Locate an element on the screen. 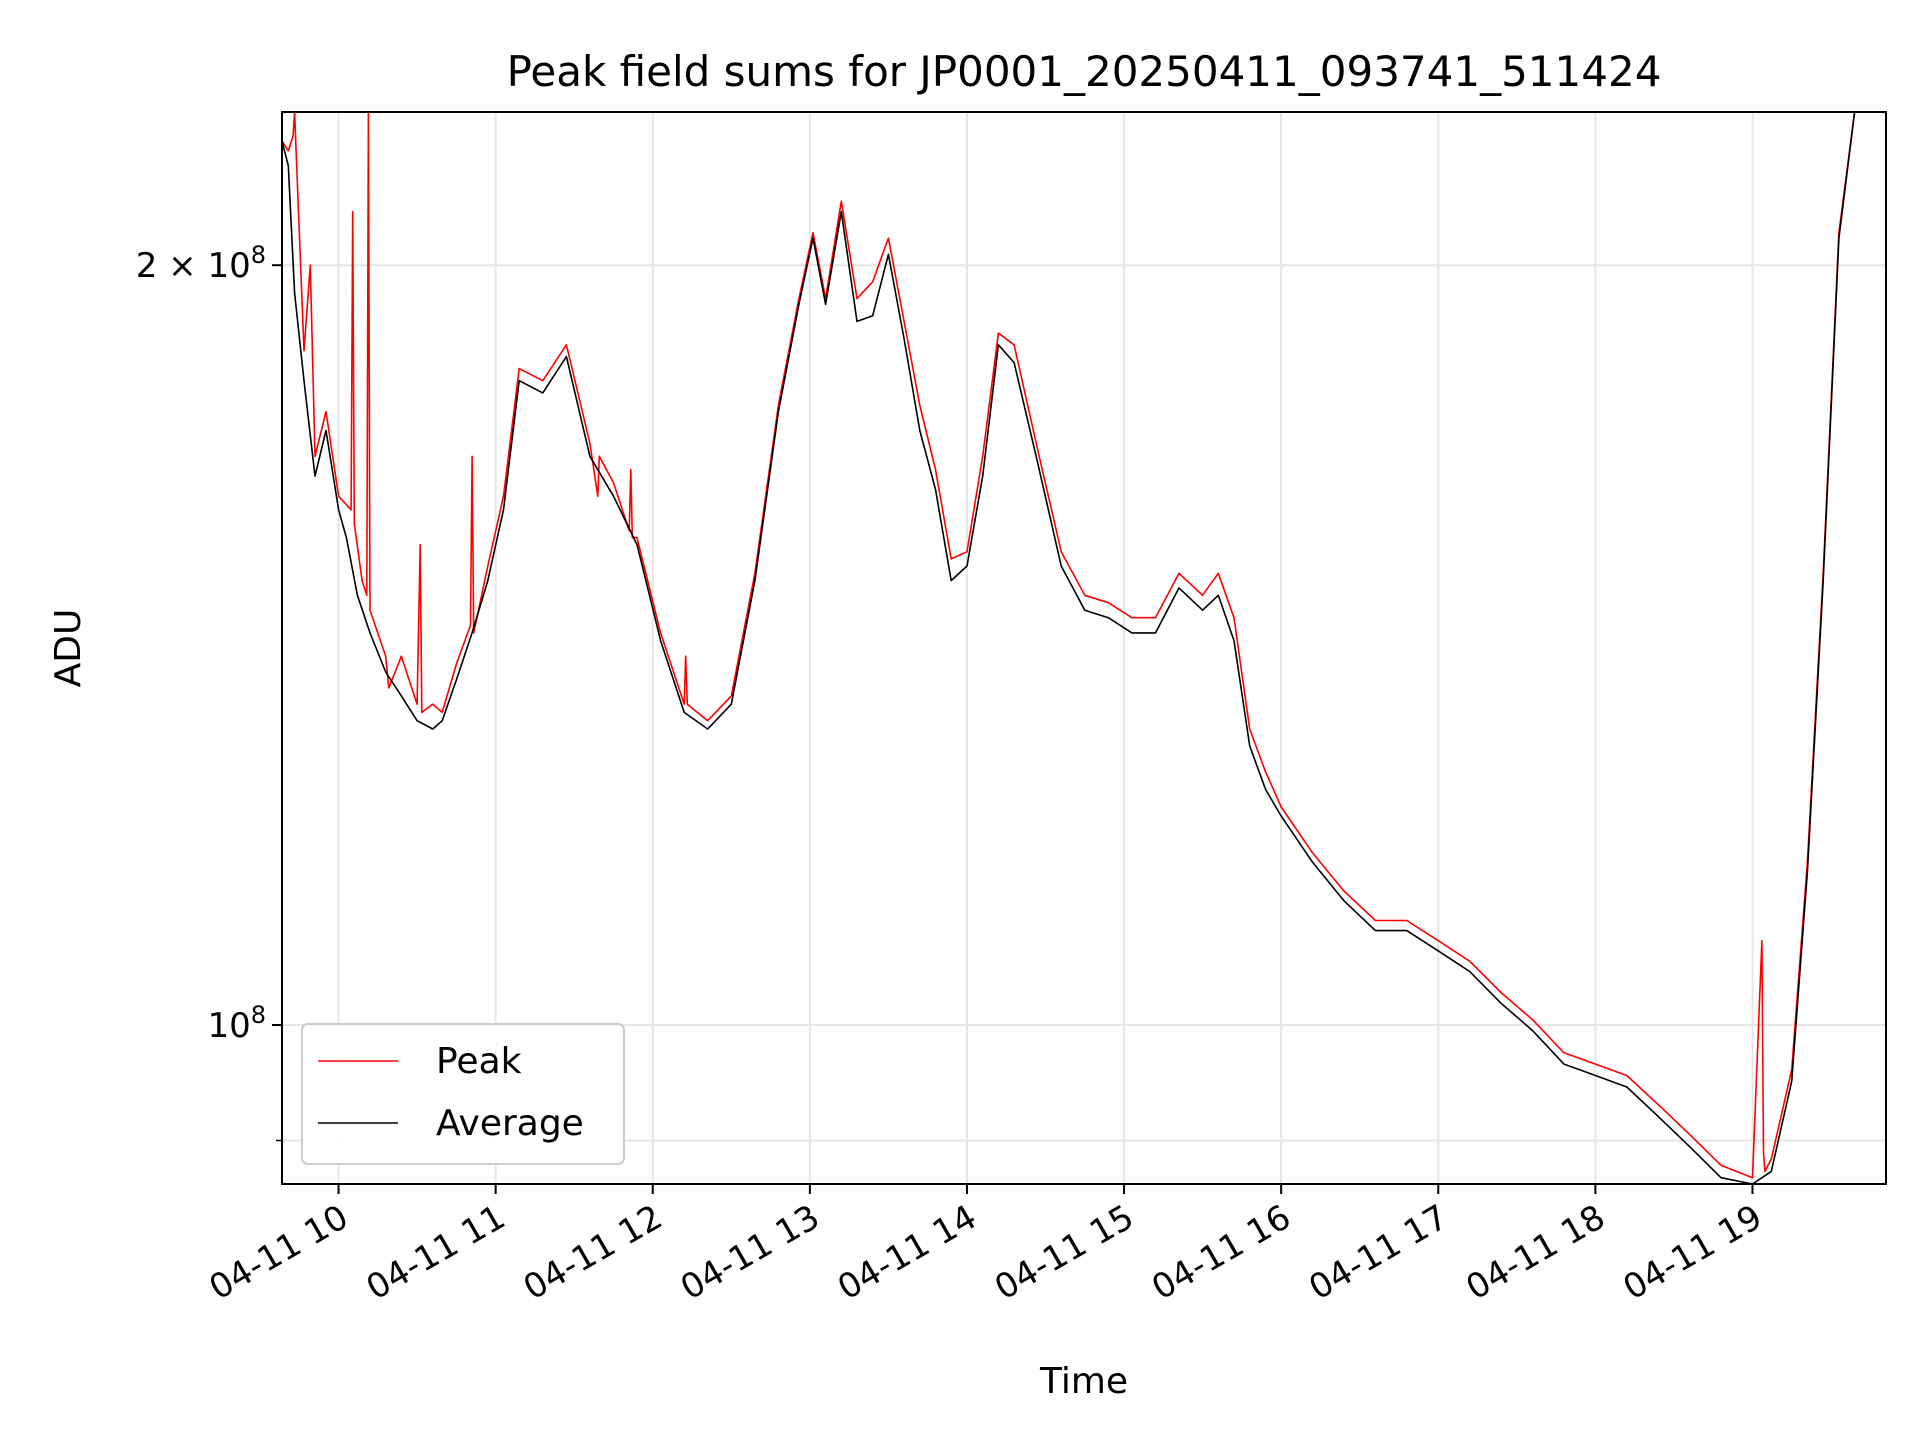 The width and height of the screenshot is (1920, 1445). legend-box is located at coordinates (463, 1094).